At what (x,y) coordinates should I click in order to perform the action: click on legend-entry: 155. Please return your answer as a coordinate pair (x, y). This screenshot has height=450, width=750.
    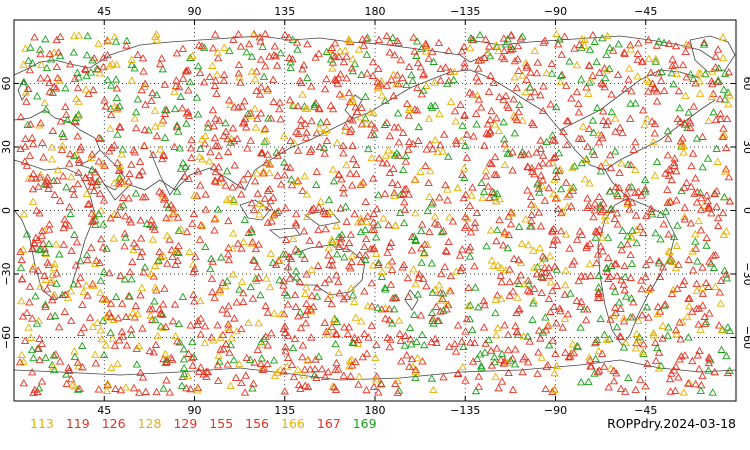
    Looking at the image, I should click on (221, 423).